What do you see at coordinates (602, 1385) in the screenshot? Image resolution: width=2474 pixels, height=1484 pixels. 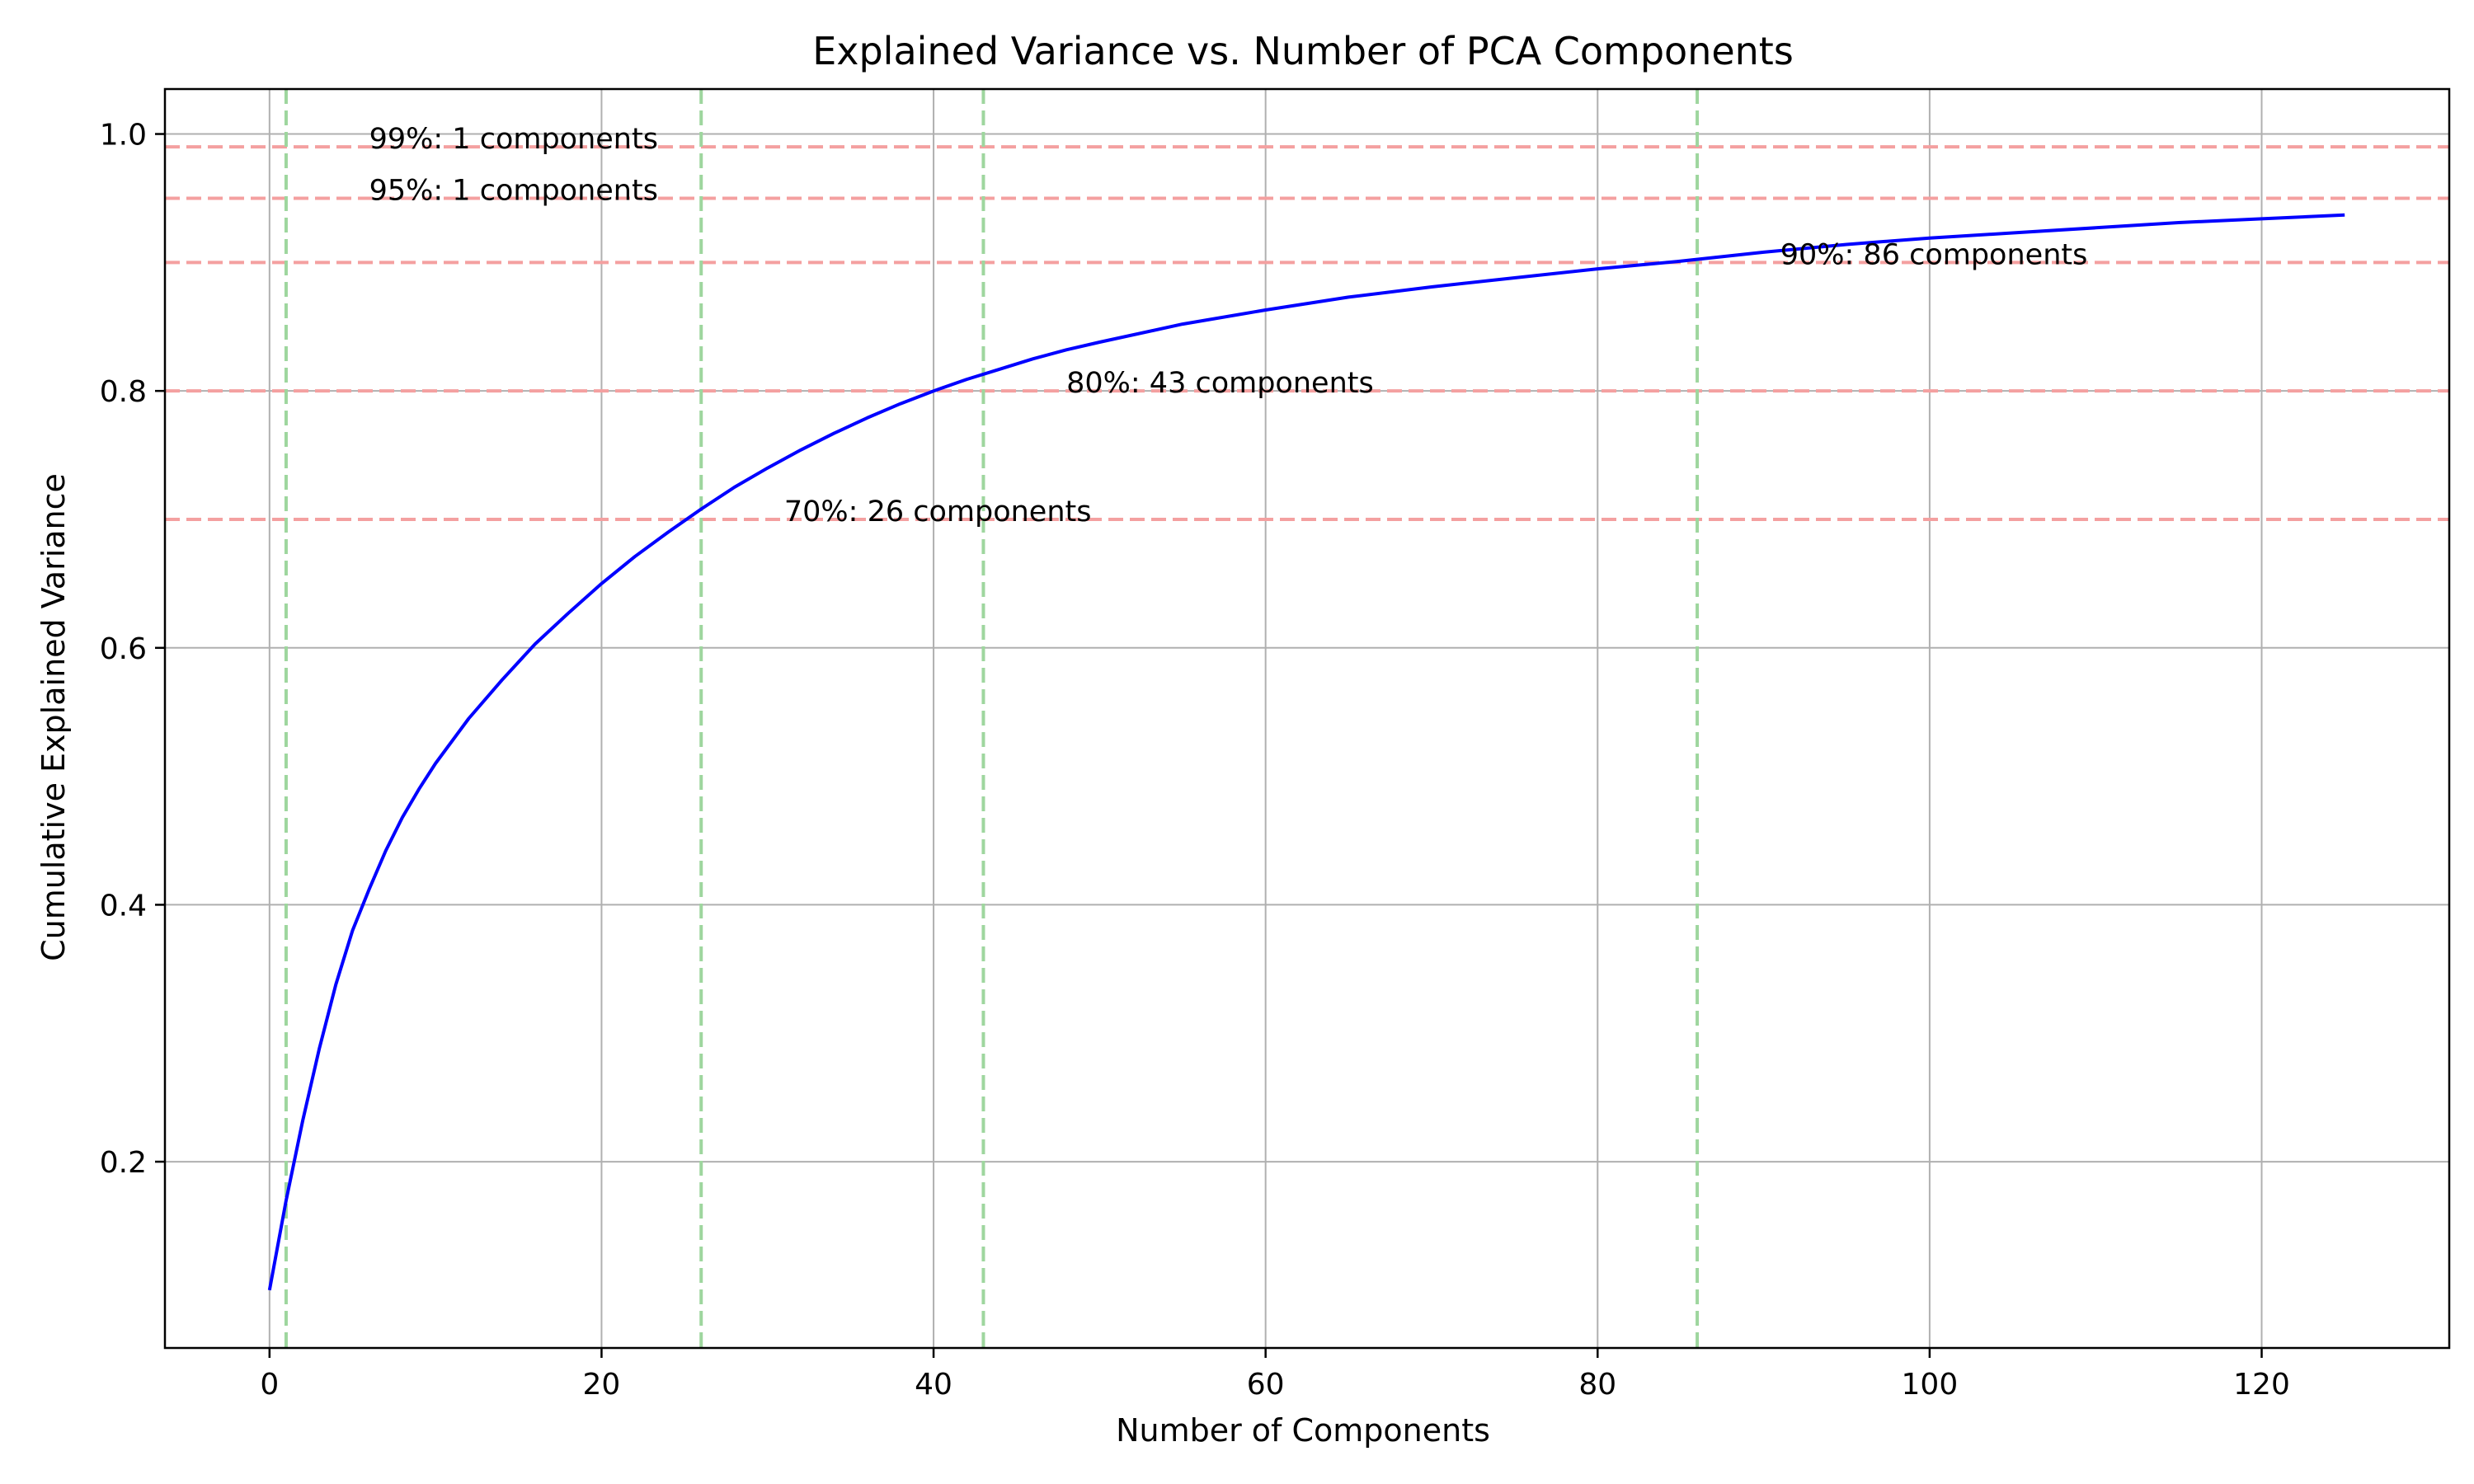 I see `x-tick-label: 20` at bounding box center [602, 1385].